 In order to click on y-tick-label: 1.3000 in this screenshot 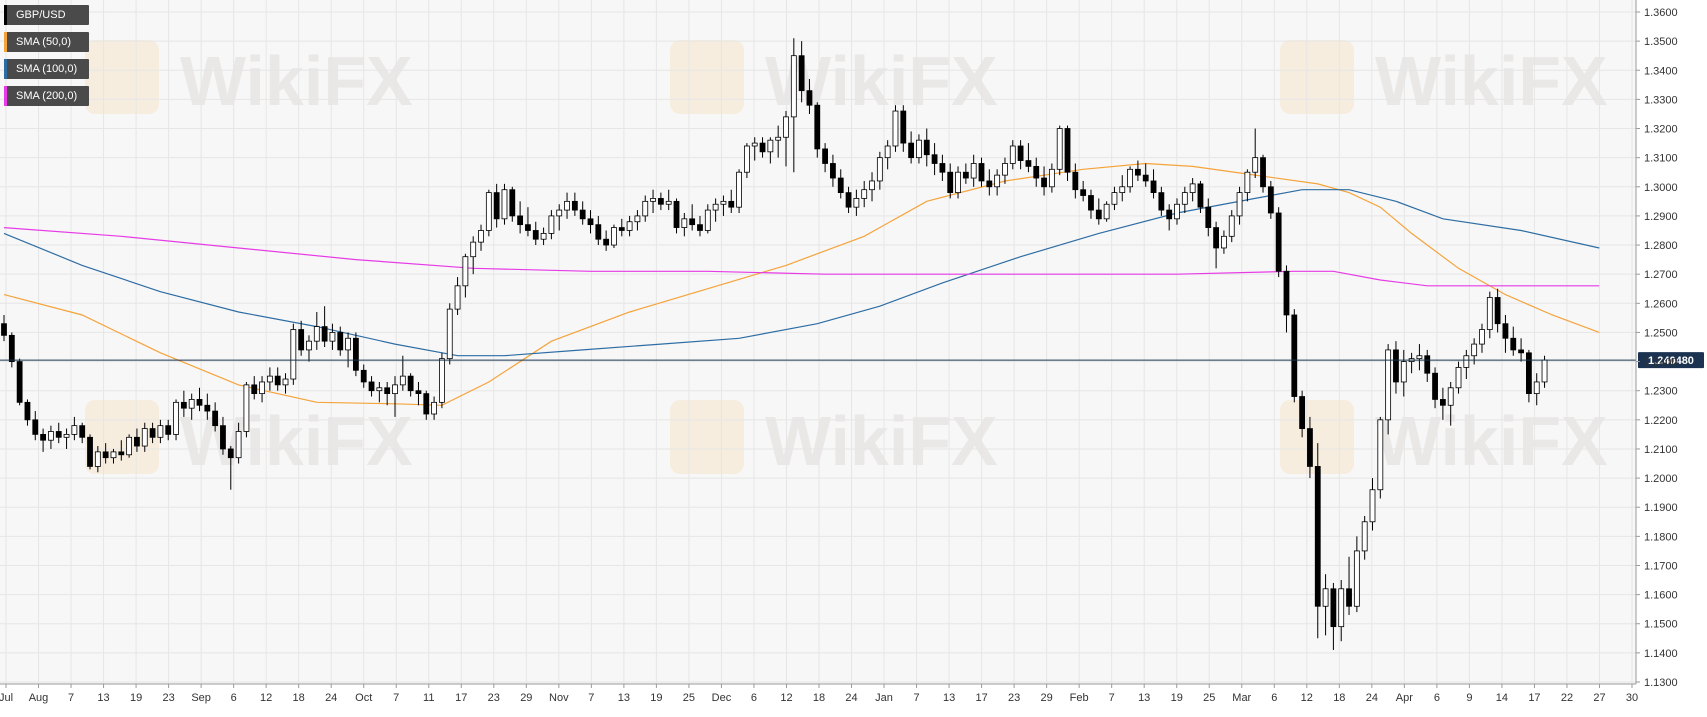, I will do `click(1661, 188)`.